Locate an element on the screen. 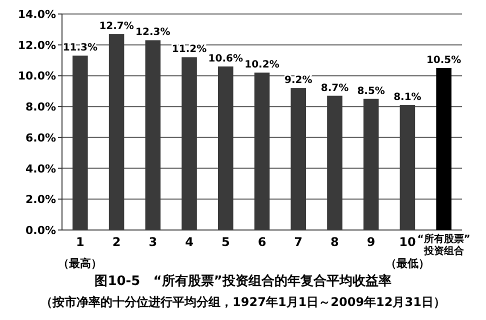 This screenshot has height=320, width=486. text: 图10-5 “所有股票”投资组合的年复合平均收益率 is located at coordinates (243, 281).